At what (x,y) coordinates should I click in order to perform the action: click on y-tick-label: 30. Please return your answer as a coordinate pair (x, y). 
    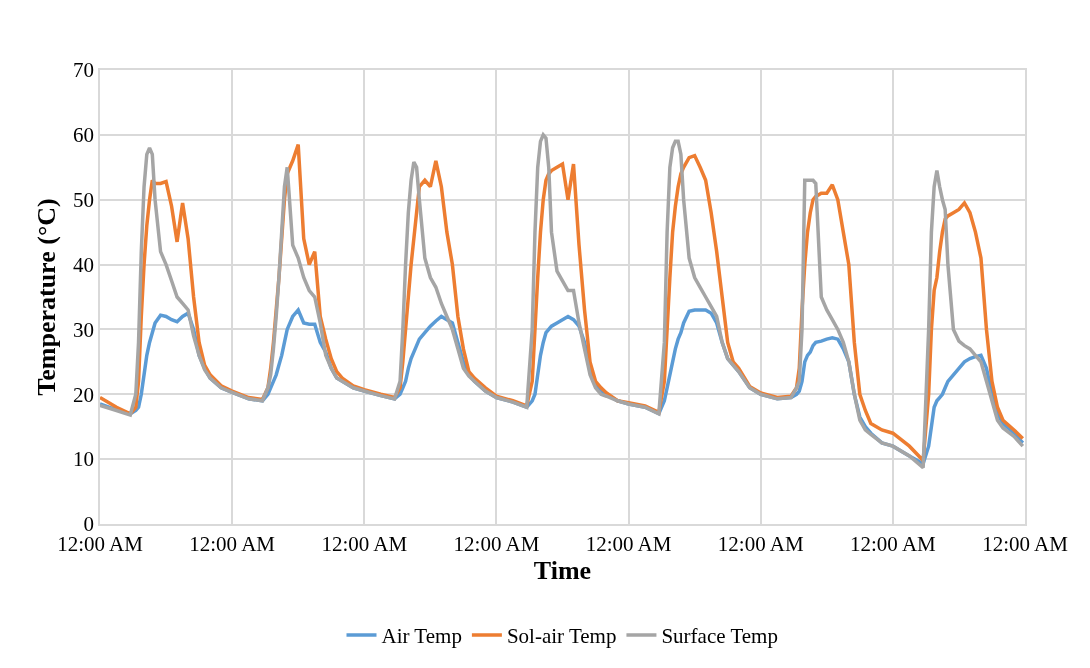
    Looking at the image, I should click on (84, 329).